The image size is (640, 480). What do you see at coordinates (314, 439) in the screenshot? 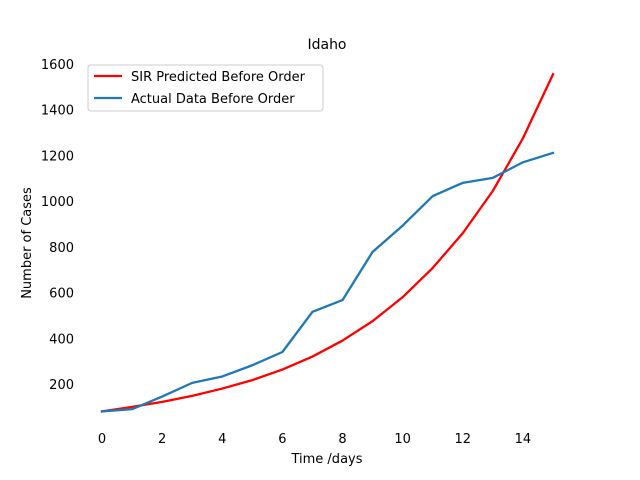
I see `x-axis: 0 2 4 6 8 10 12 14` at bounding box center [314, 439].